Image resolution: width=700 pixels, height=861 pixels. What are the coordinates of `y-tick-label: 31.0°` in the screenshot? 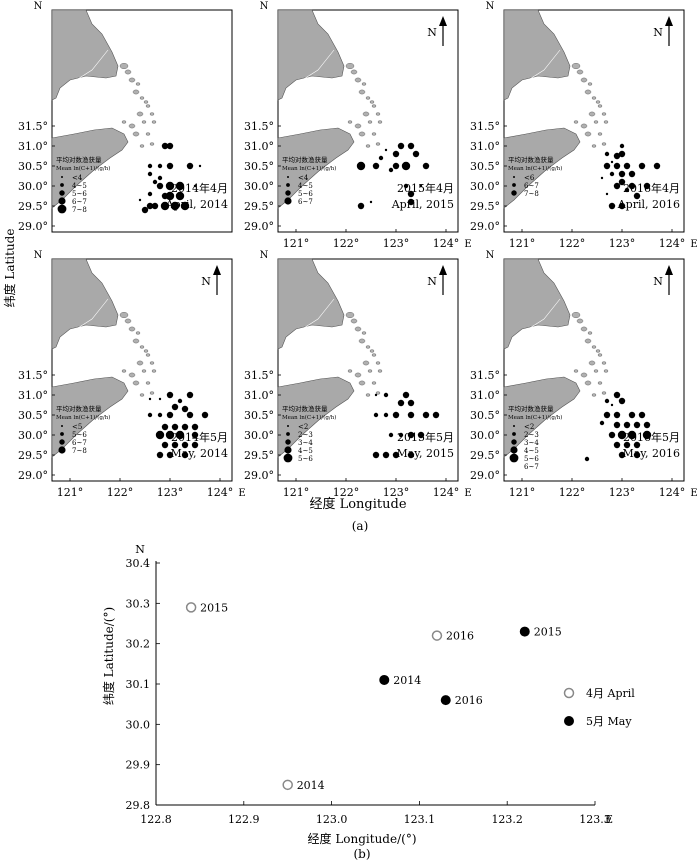 It's located at (485, 146).